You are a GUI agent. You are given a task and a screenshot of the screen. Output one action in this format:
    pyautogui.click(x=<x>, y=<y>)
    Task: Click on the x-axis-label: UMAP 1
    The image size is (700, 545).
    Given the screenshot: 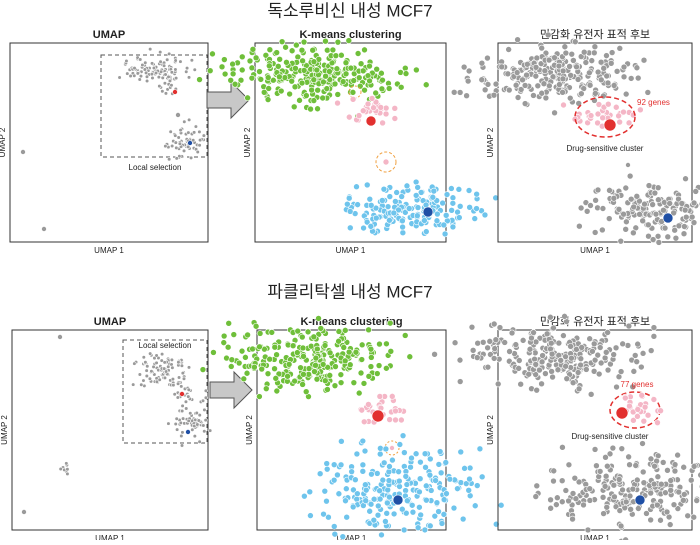 What is the action you would take?
    pyautogui.click(x=595, y=250)
    